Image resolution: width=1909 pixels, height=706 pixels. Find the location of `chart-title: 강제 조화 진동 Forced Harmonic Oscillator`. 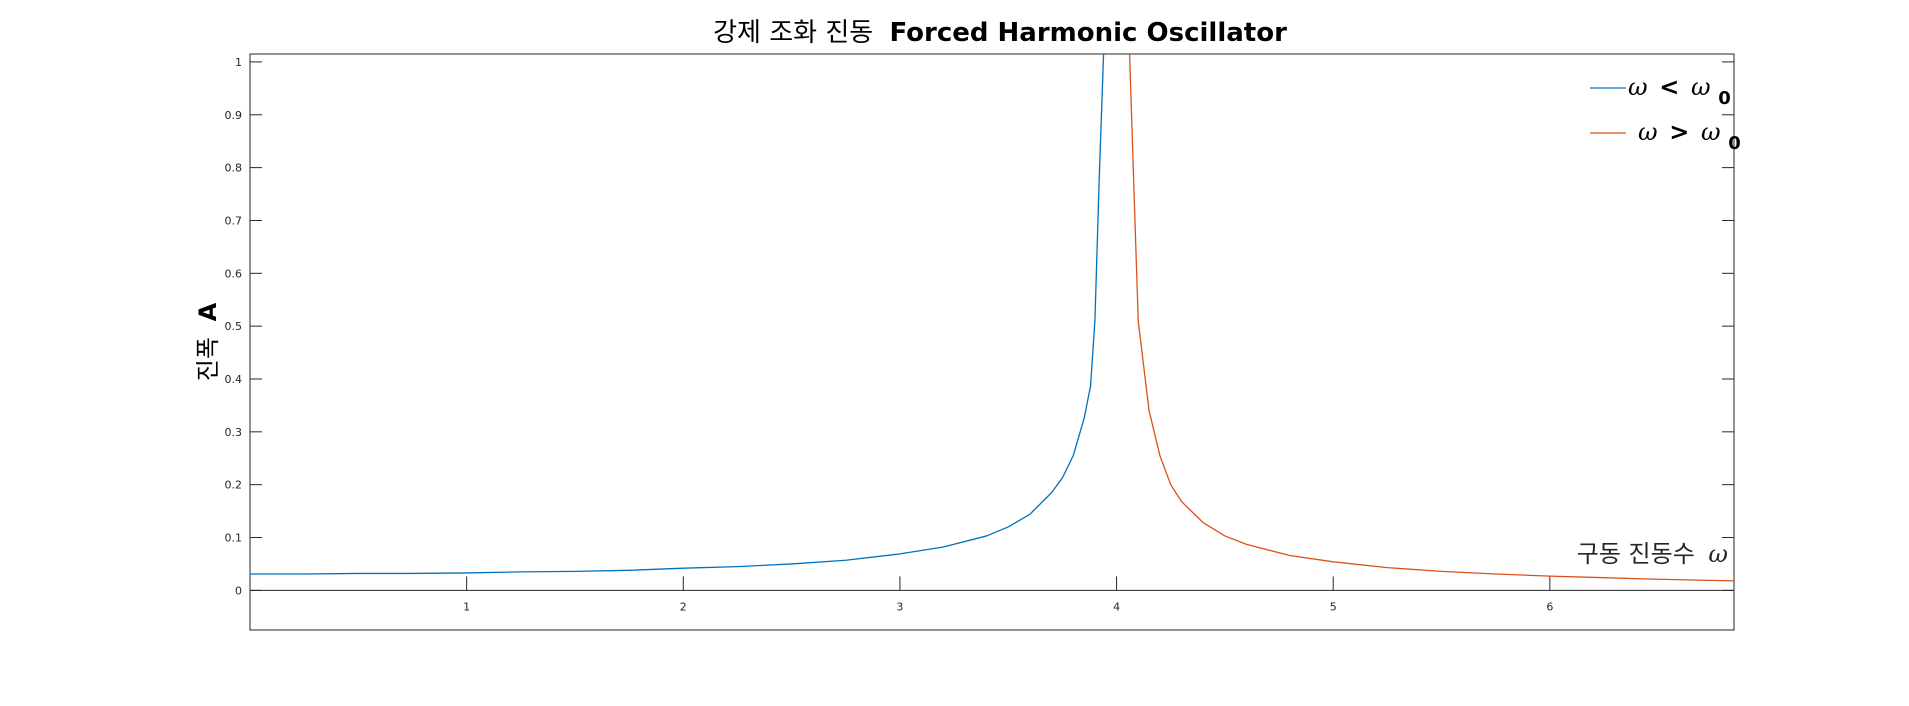

chart-title: 강제 조화 진동 Forced Harmonic Oscillator is located at coordinates (1000, 33).